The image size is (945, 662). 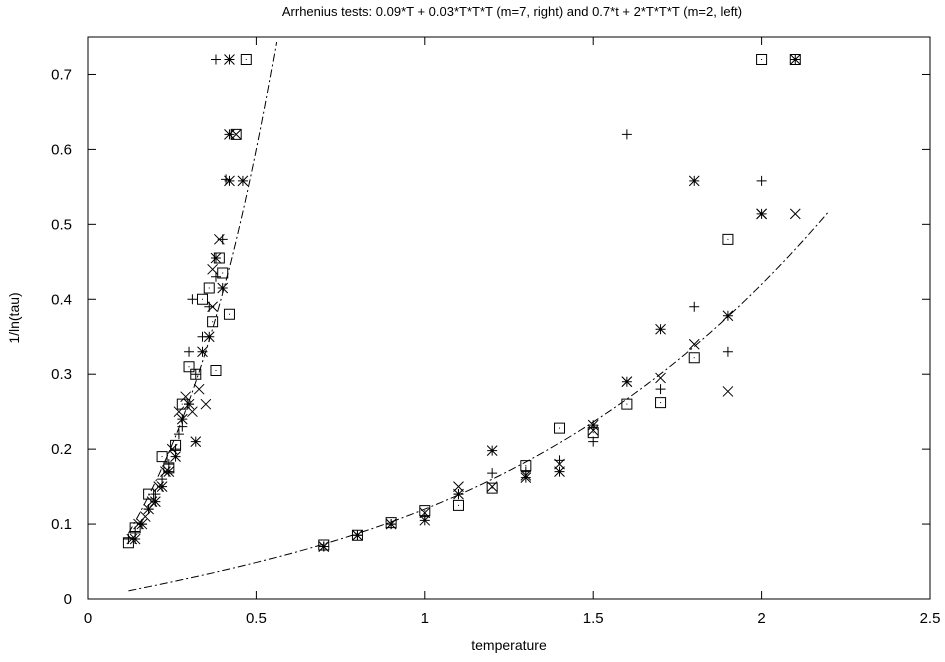 What do you see at coordinates (761, 618) in the screenshot?
I see `x-tick-label: 2` at bounding box center [761, 618].